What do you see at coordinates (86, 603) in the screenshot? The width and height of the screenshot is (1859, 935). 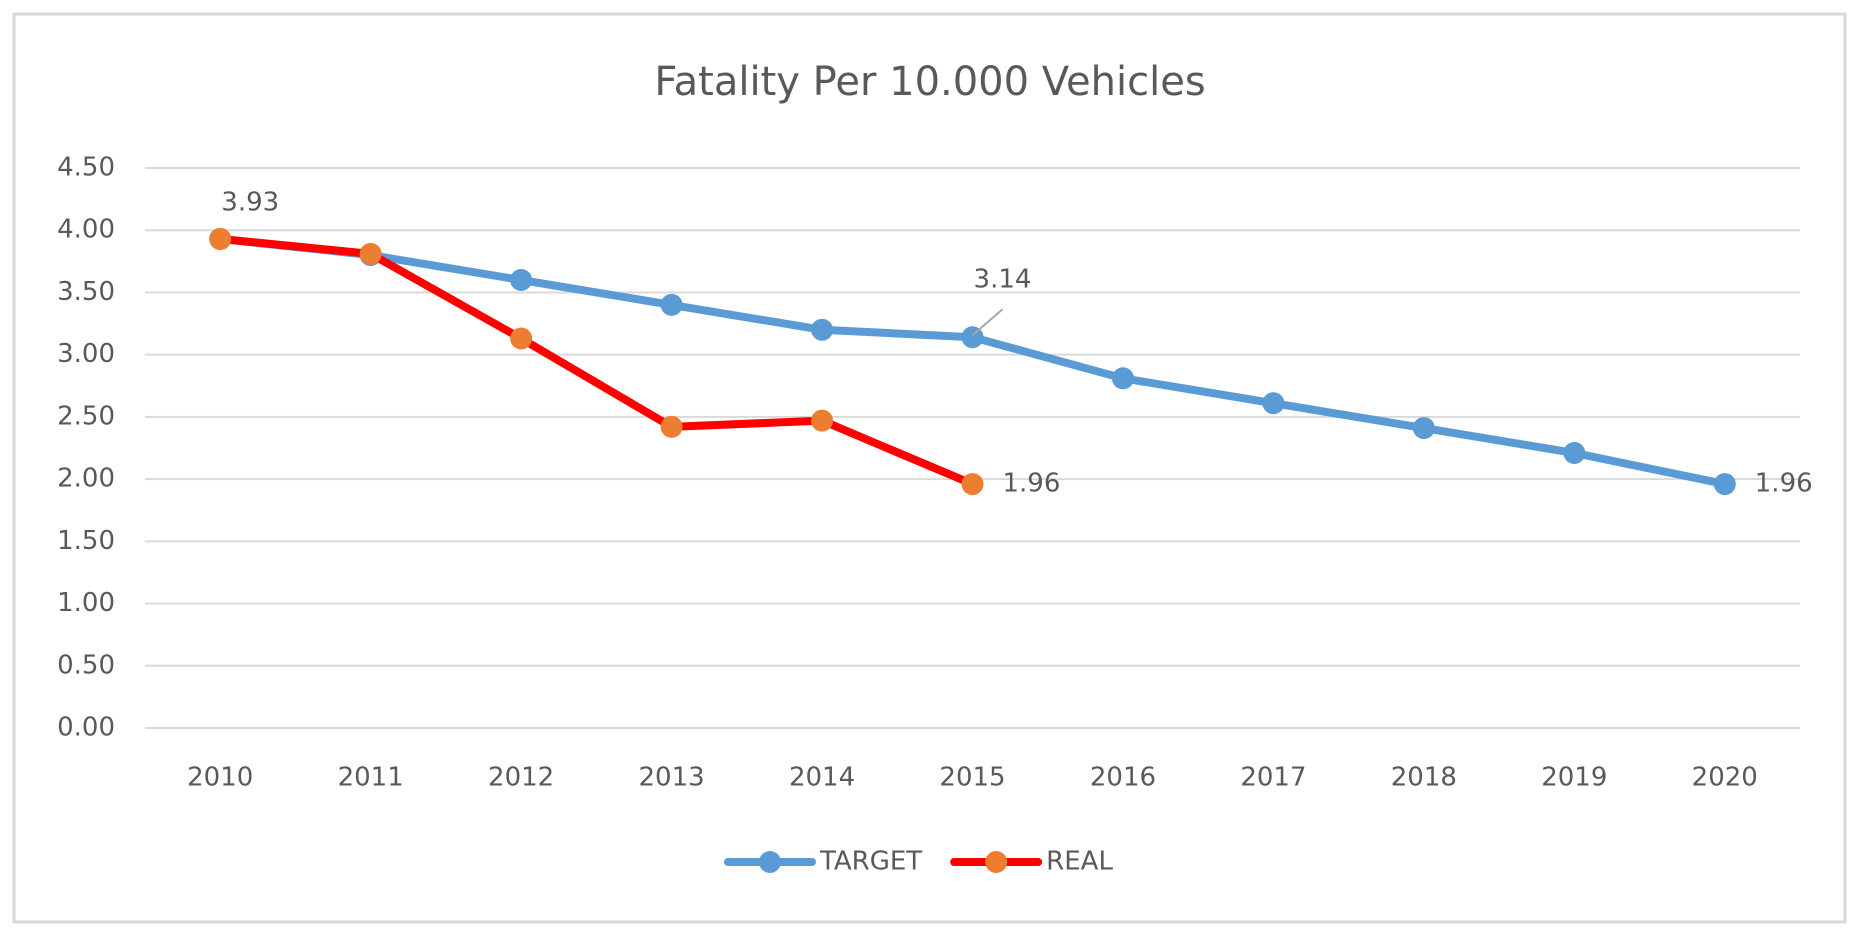 I see `y-tick-label: 1.00` at bounding box center [86, 603].